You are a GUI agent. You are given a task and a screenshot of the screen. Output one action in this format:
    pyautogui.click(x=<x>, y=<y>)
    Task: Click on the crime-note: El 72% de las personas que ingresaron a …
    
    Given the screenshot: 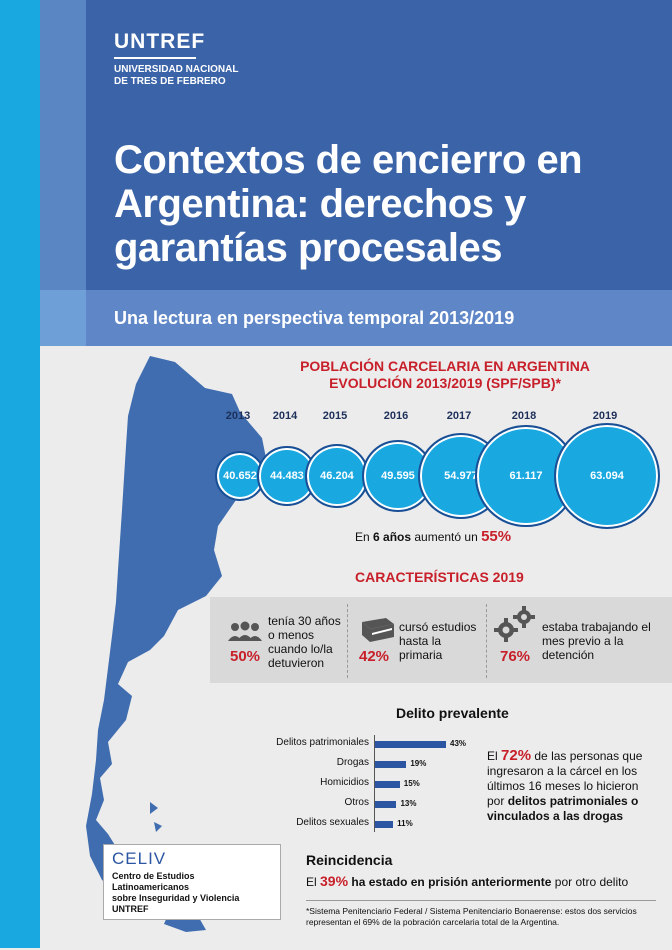 What is the action you would take?
    pyautogui.click(x=565, y=785)
    